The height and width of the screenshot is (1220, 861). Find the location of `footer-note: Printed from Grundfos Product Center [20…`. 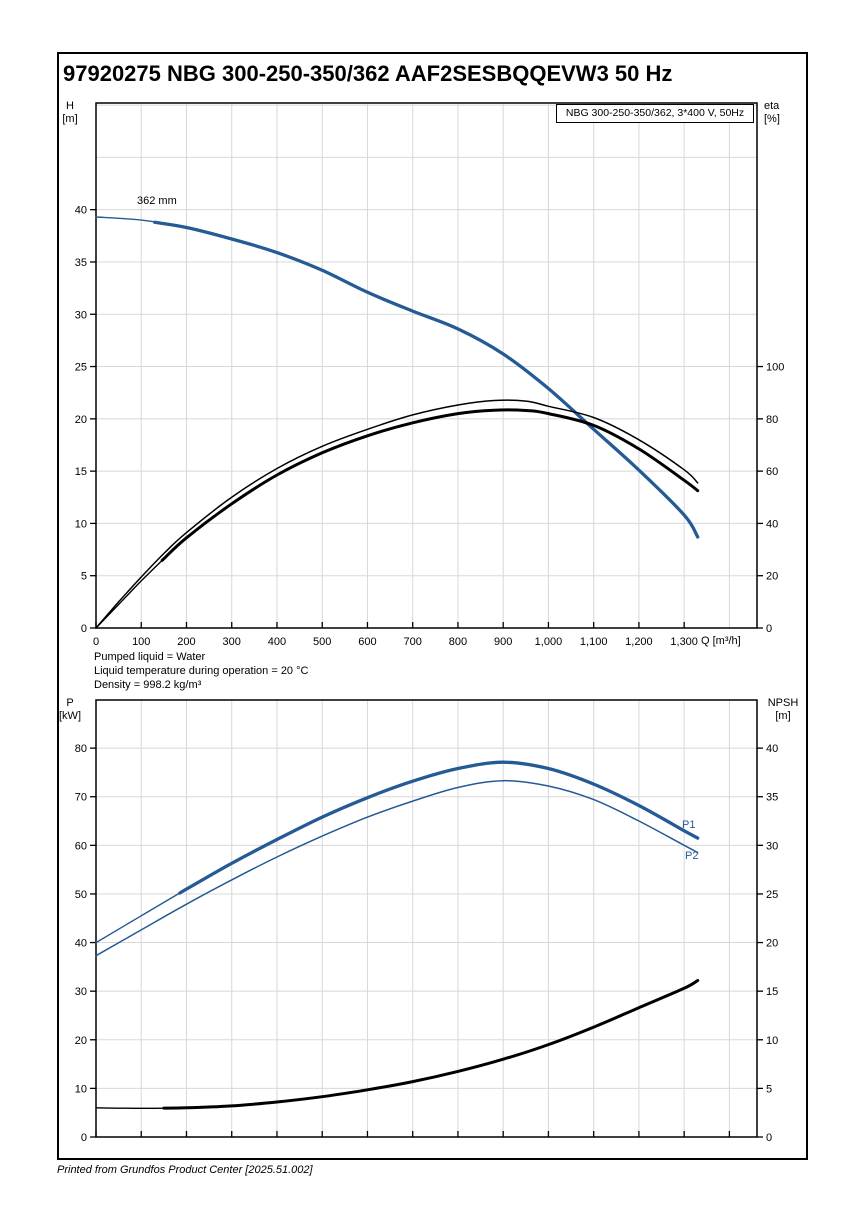

footer-note: Printed from Grundfos Product Center [20… is located at coordinates (185, 1170).